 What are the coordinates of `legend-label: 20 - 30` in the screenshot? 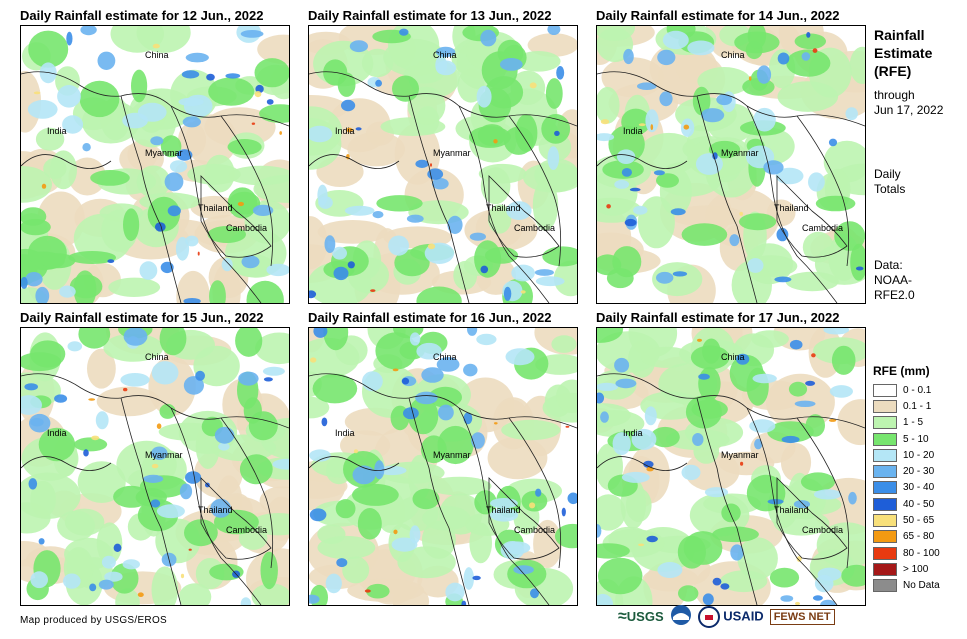 It's located at (919, 472).